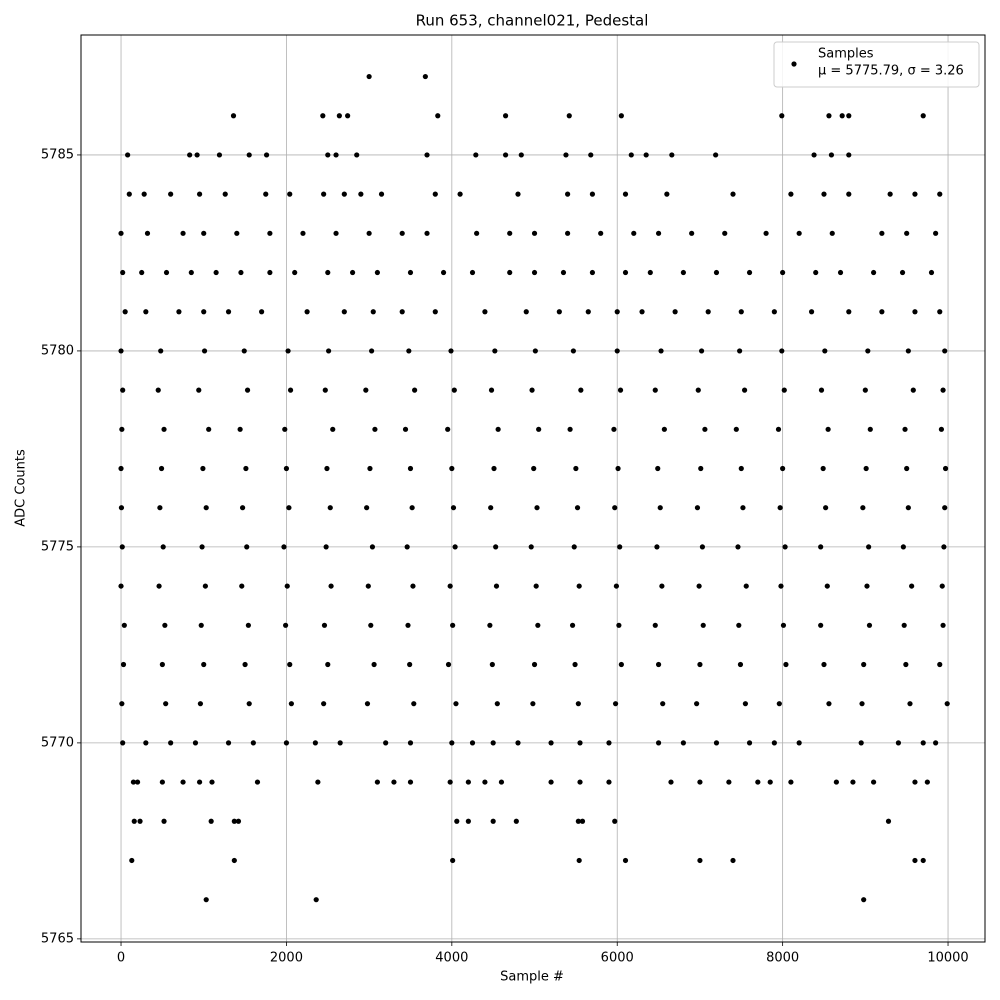  I want to click on legend-box, so click(876, 64).